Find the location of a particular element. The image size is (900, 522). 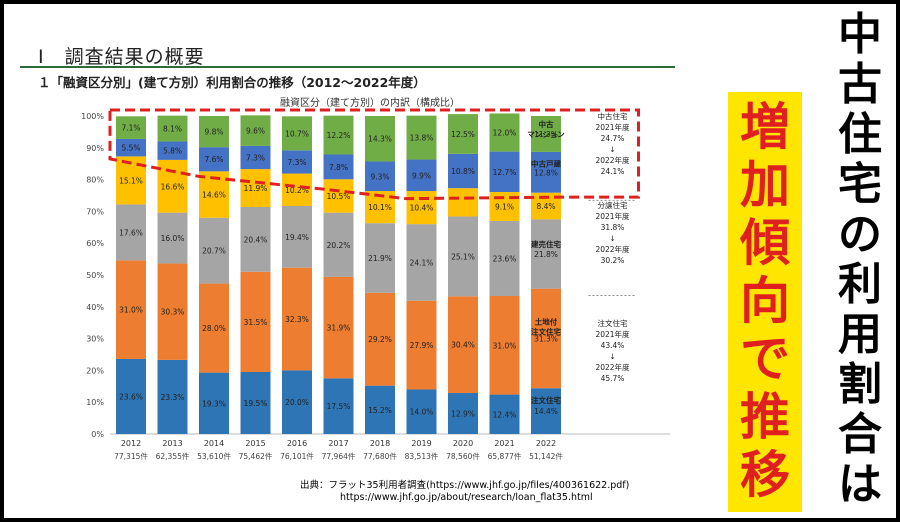

data-label: 9.6% is located at coordinates (255, 131).